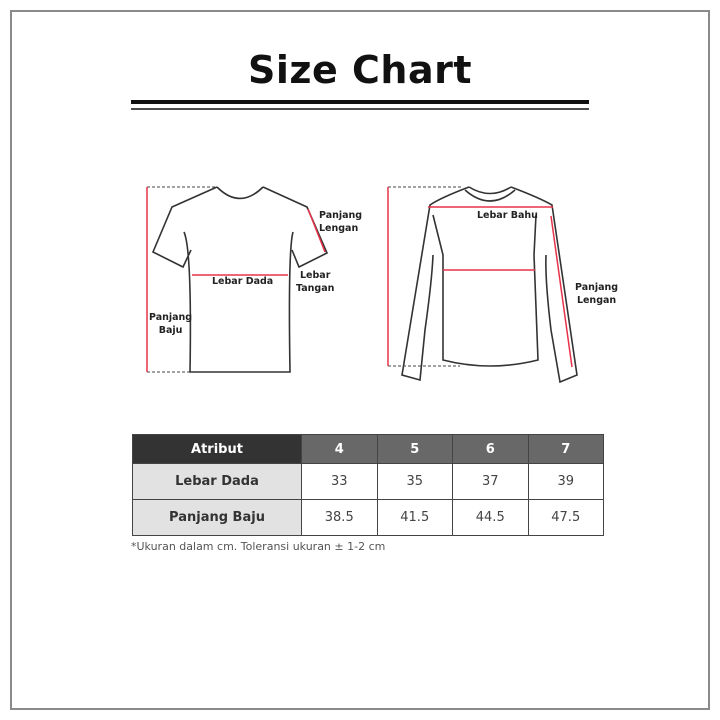 This screenshot has height=720, width=720. What do you see at coordinates (414, 449) in the screenshot?
I see `header-cell: 5` at bounding box center [414, 449].